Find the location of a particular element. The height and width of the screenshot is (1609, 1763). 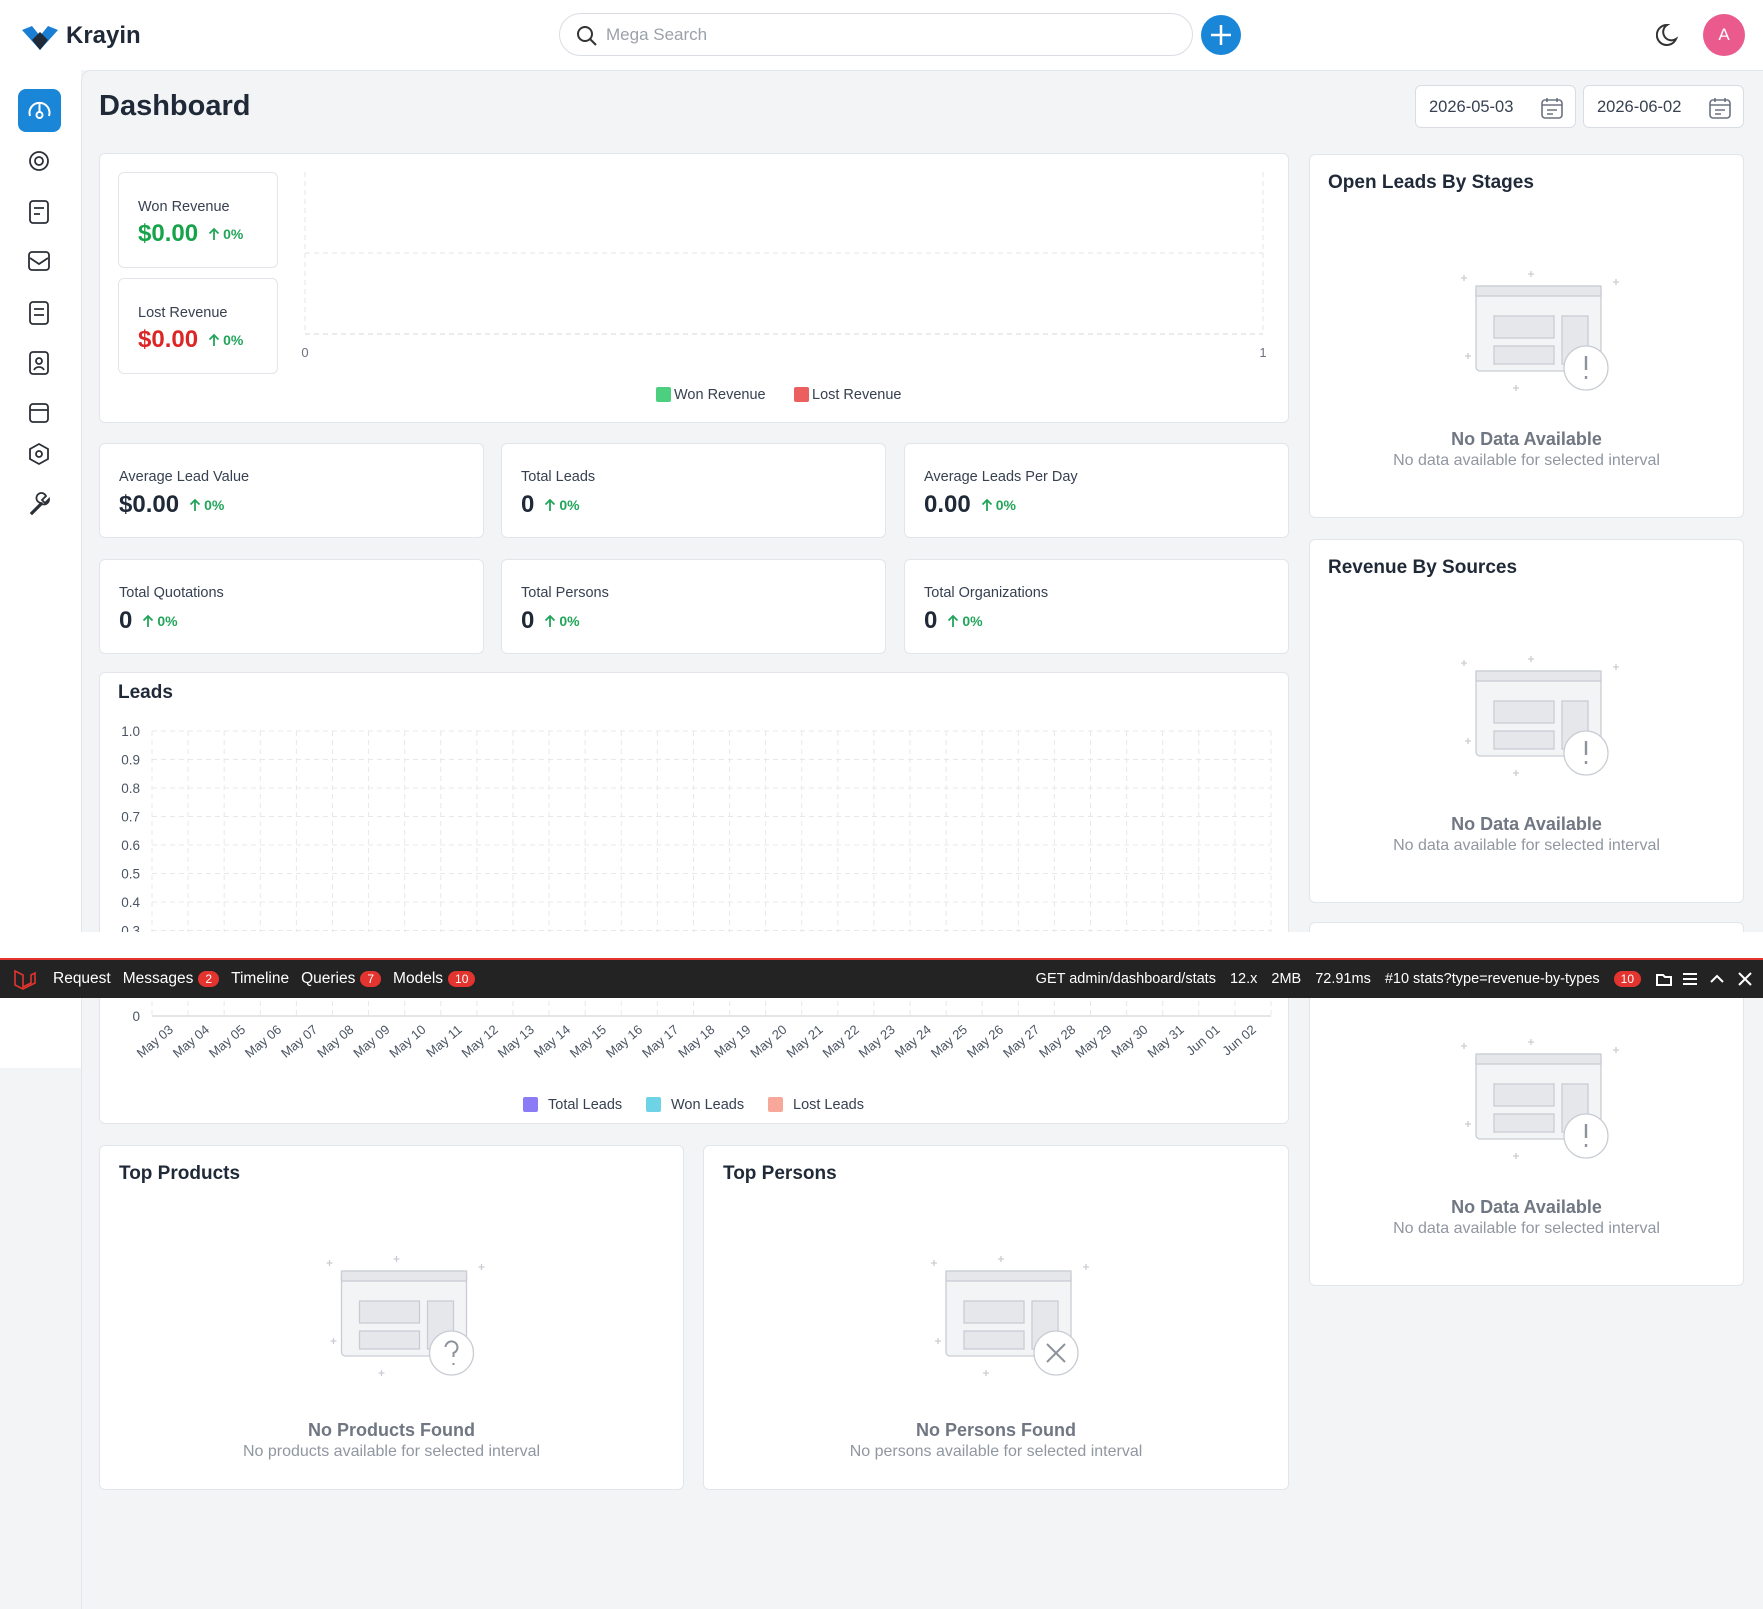

avatar: A is located at coordinates (1724, 35).